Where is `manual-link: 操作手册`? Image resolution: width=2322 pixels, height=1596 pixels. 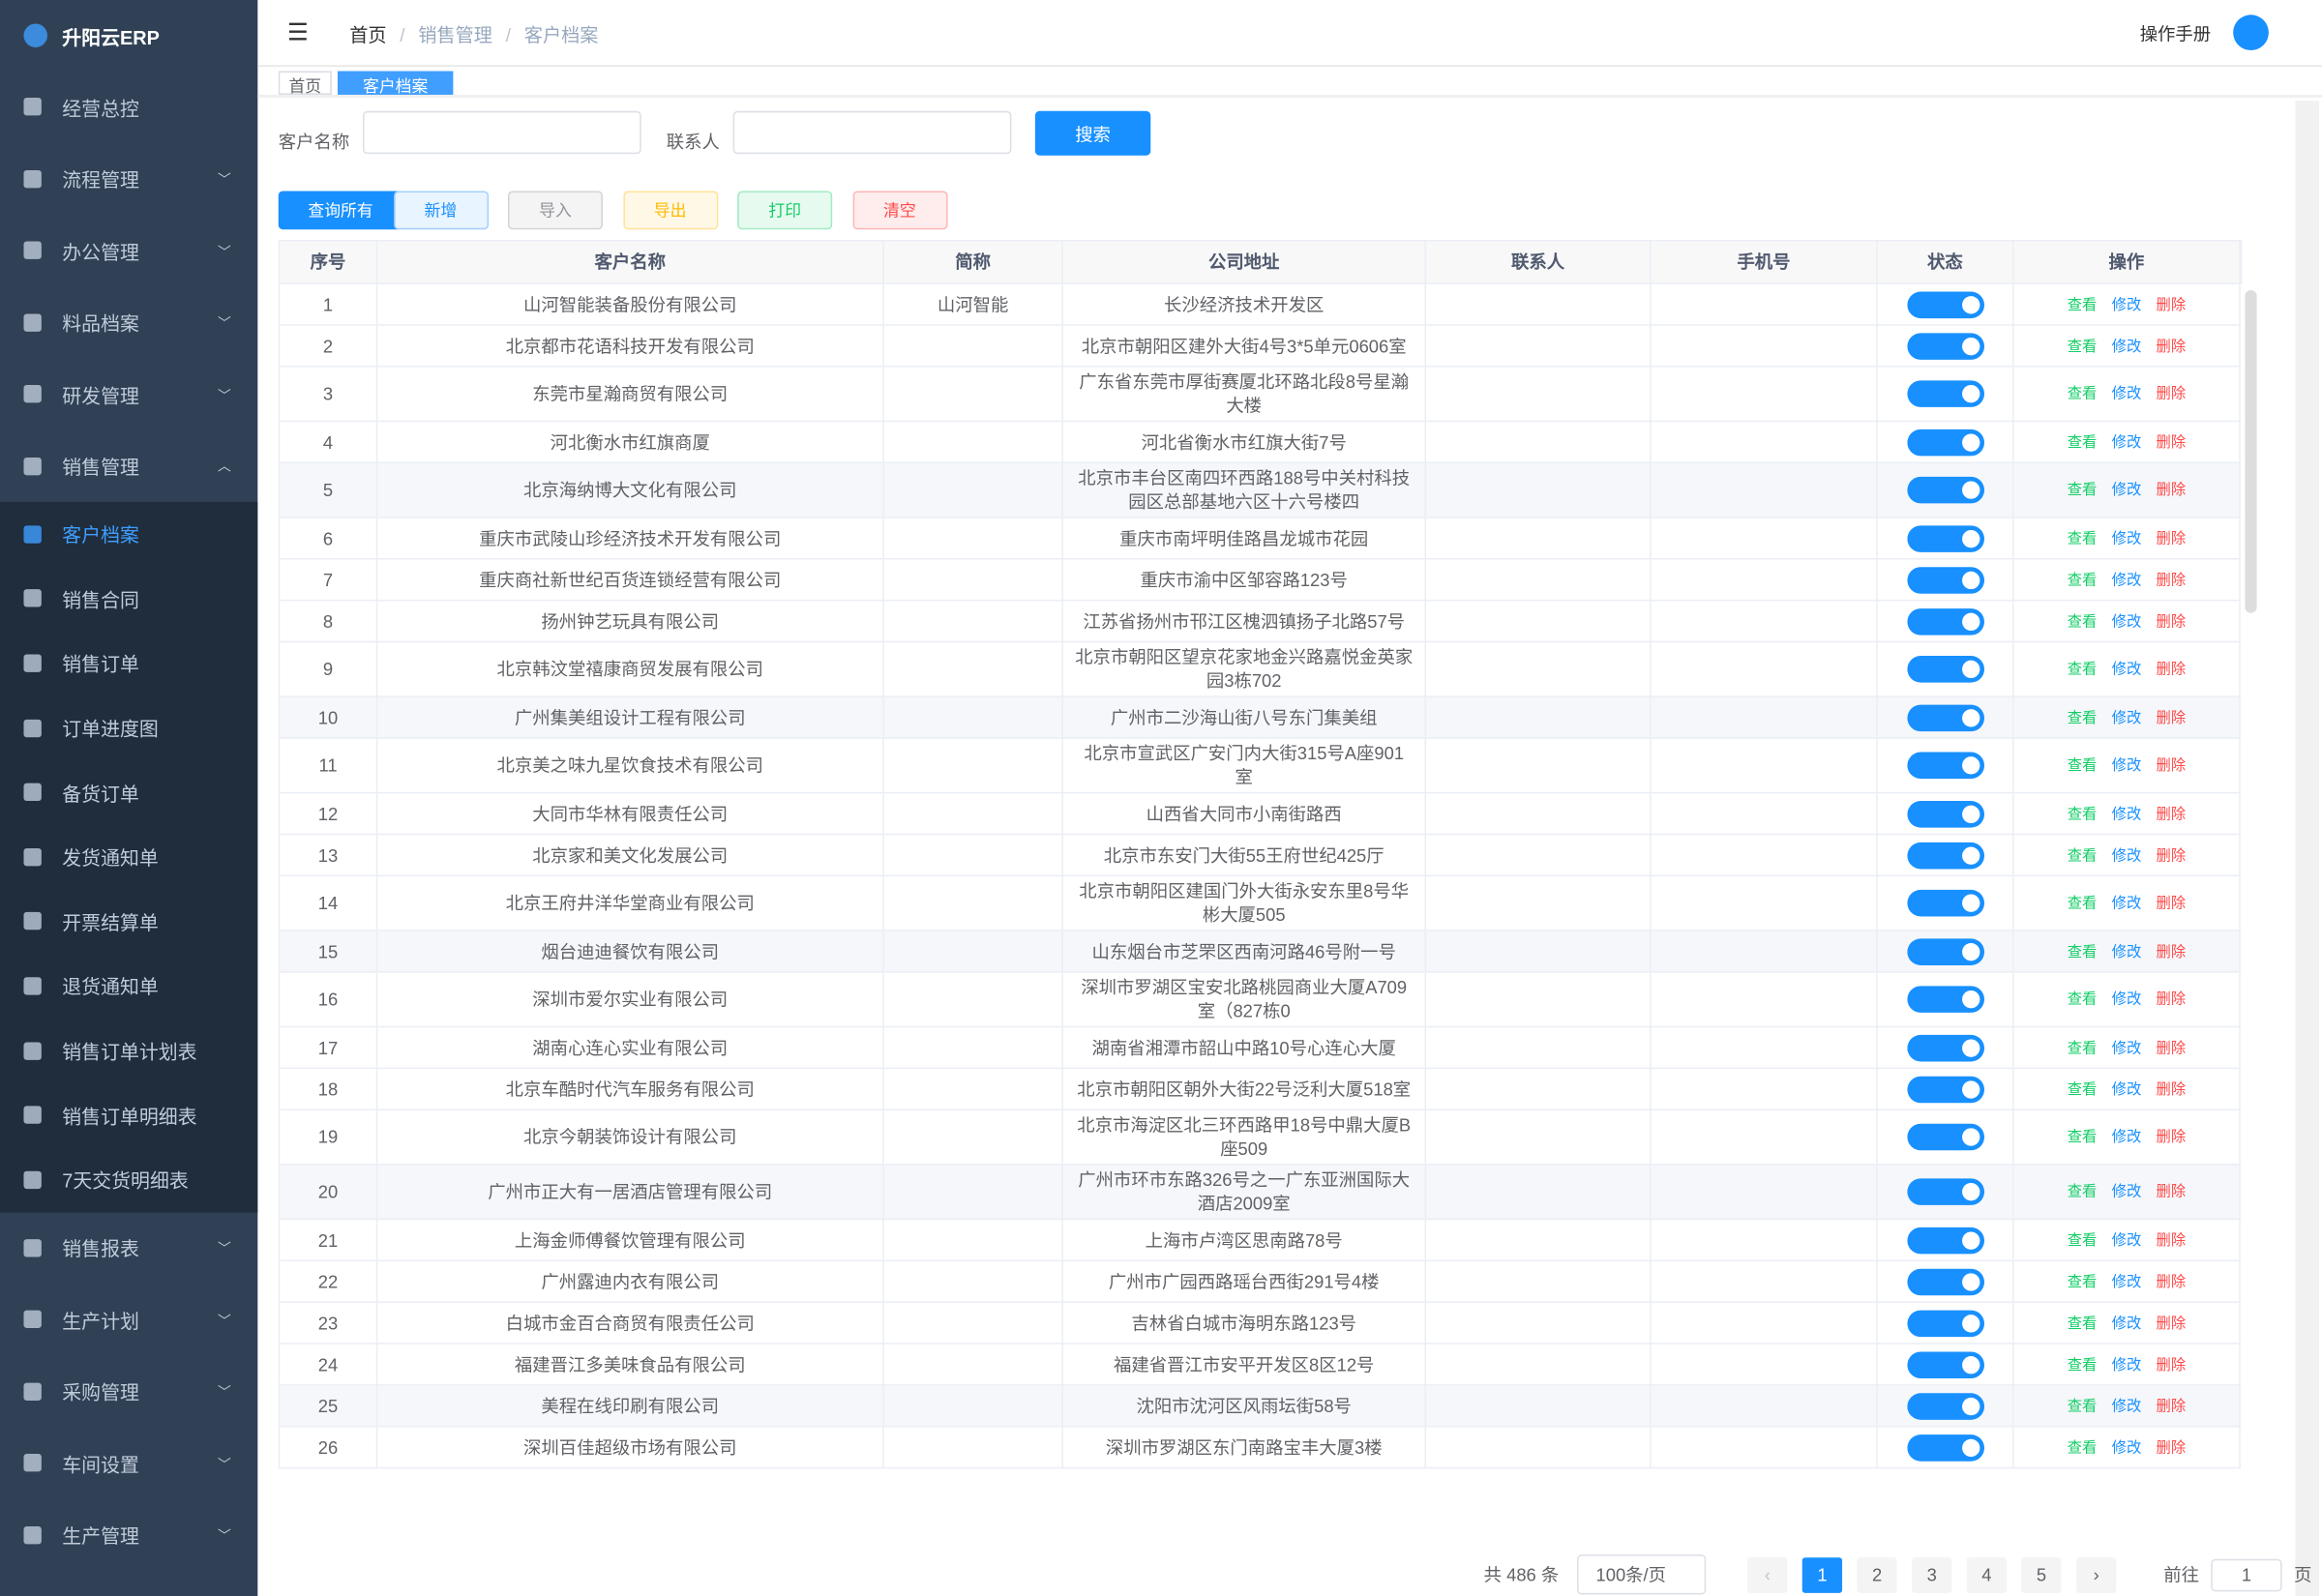 manual-link: 操作手册 is located at coordinates (2175, 33).